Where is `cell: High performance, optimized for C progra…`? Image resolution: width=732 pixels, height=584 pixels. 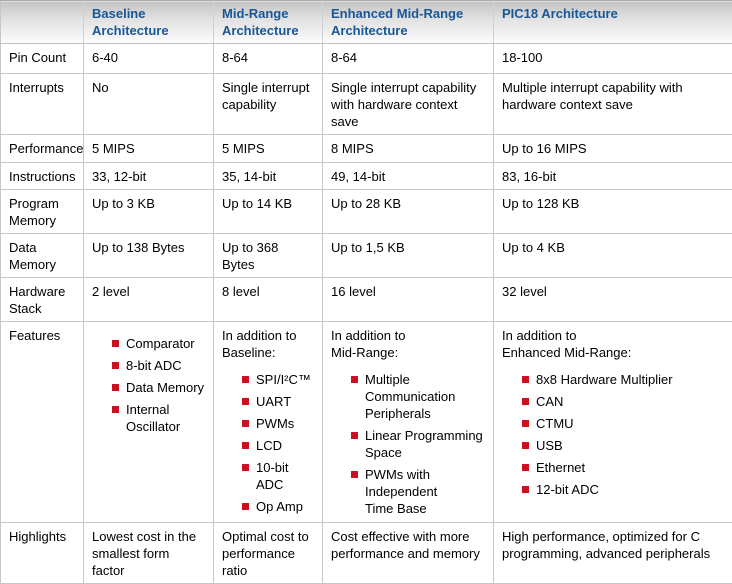 cell: High performance, optimized for C progra… is located at coordinates (613, 553).